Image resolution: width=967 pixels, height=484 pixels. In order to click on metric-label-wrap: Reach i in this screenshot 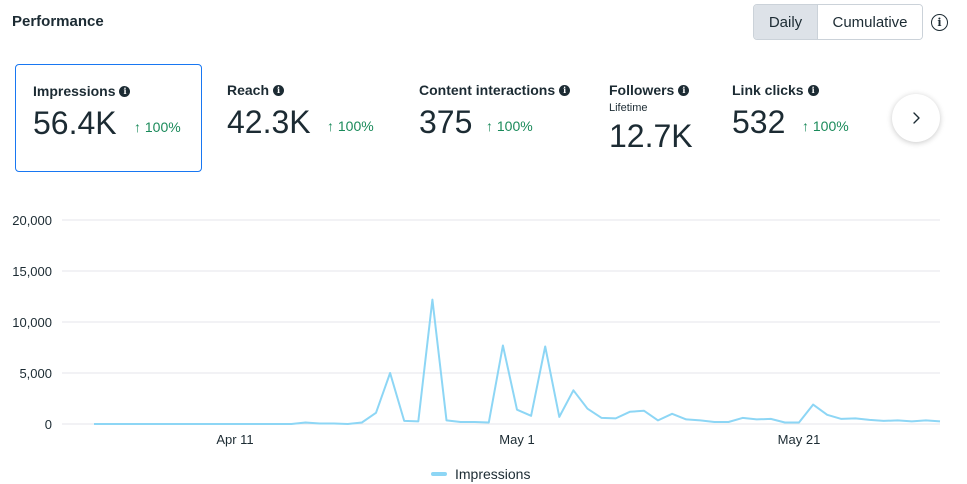, I will do `click(256, 90)`.